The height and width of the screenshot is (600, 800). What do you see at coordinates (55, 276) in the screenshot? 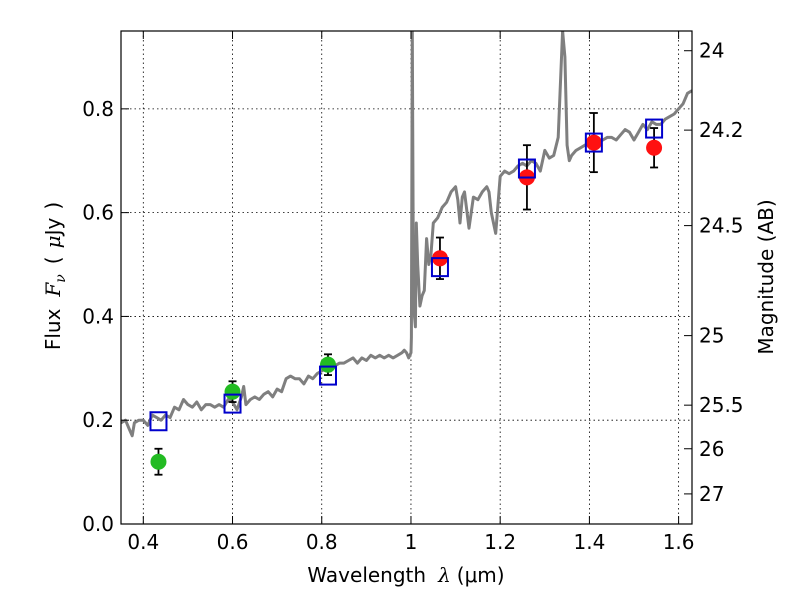
I see `y-axis-label: FluxFν(μJy)` at bounding box center [55, 276].